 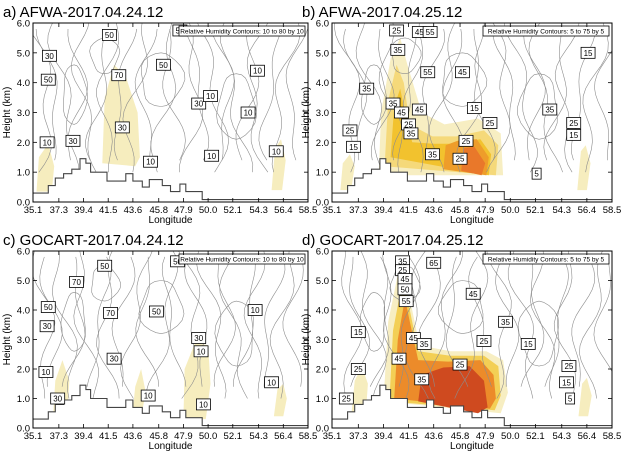 I want to click on x-tick-label: 43.6, so click(x=433, y=210).